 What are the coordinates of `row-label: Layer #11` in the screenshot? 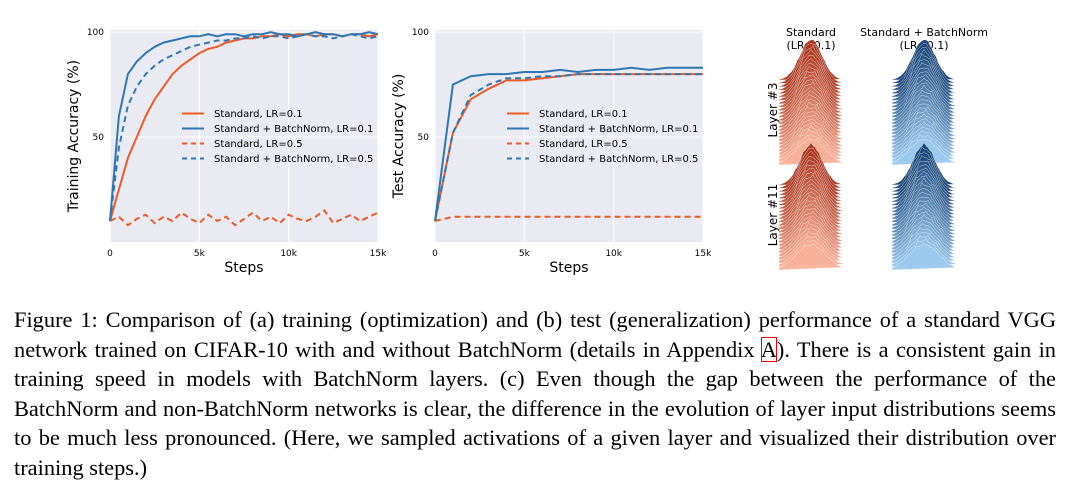 It's located at (773, 215).